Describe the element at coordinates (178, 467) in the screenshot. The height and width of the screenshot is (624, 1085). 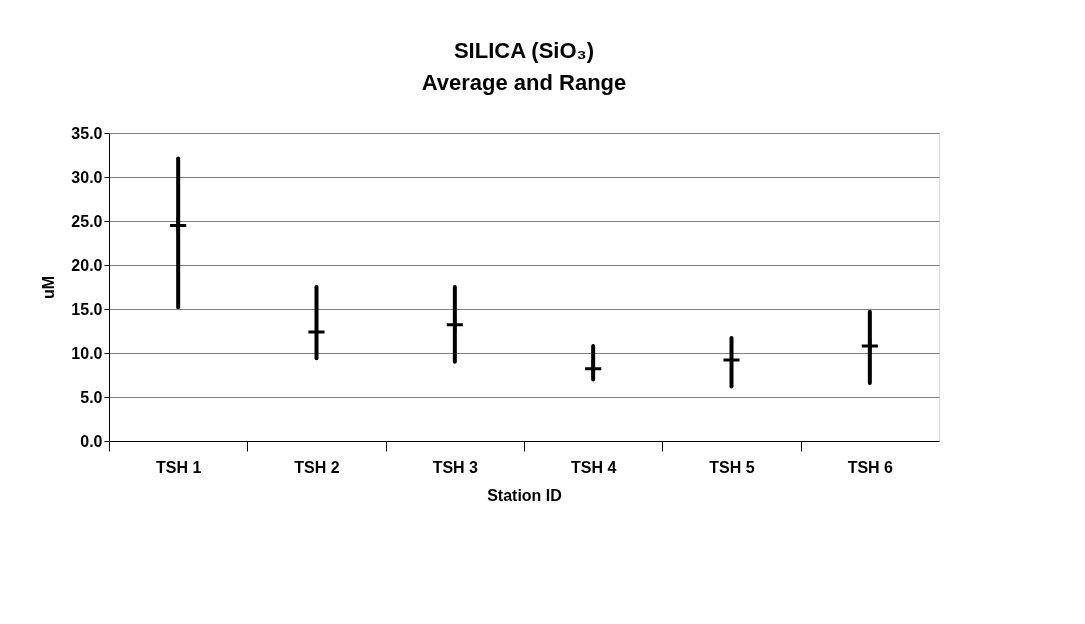
I see `x-tick-label: TSH 1` at that location.